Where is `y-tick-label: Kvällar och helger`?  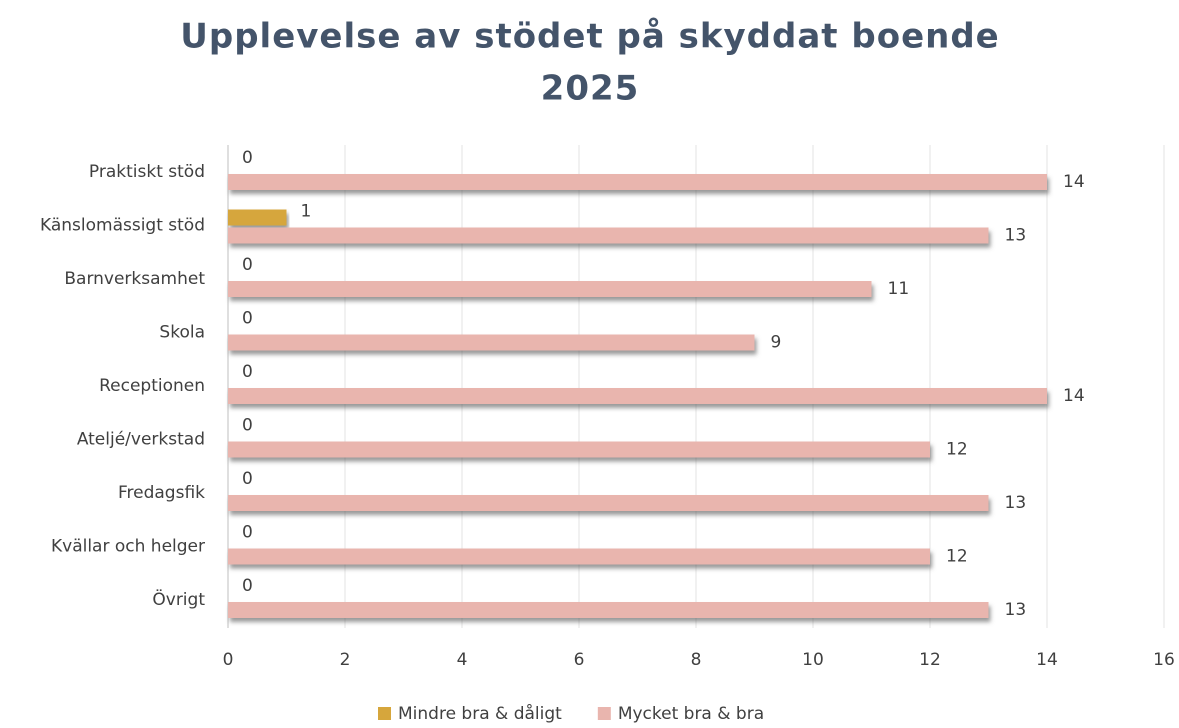
y-tick-label: Kvällar och helger is located at coordinates (128, 547).